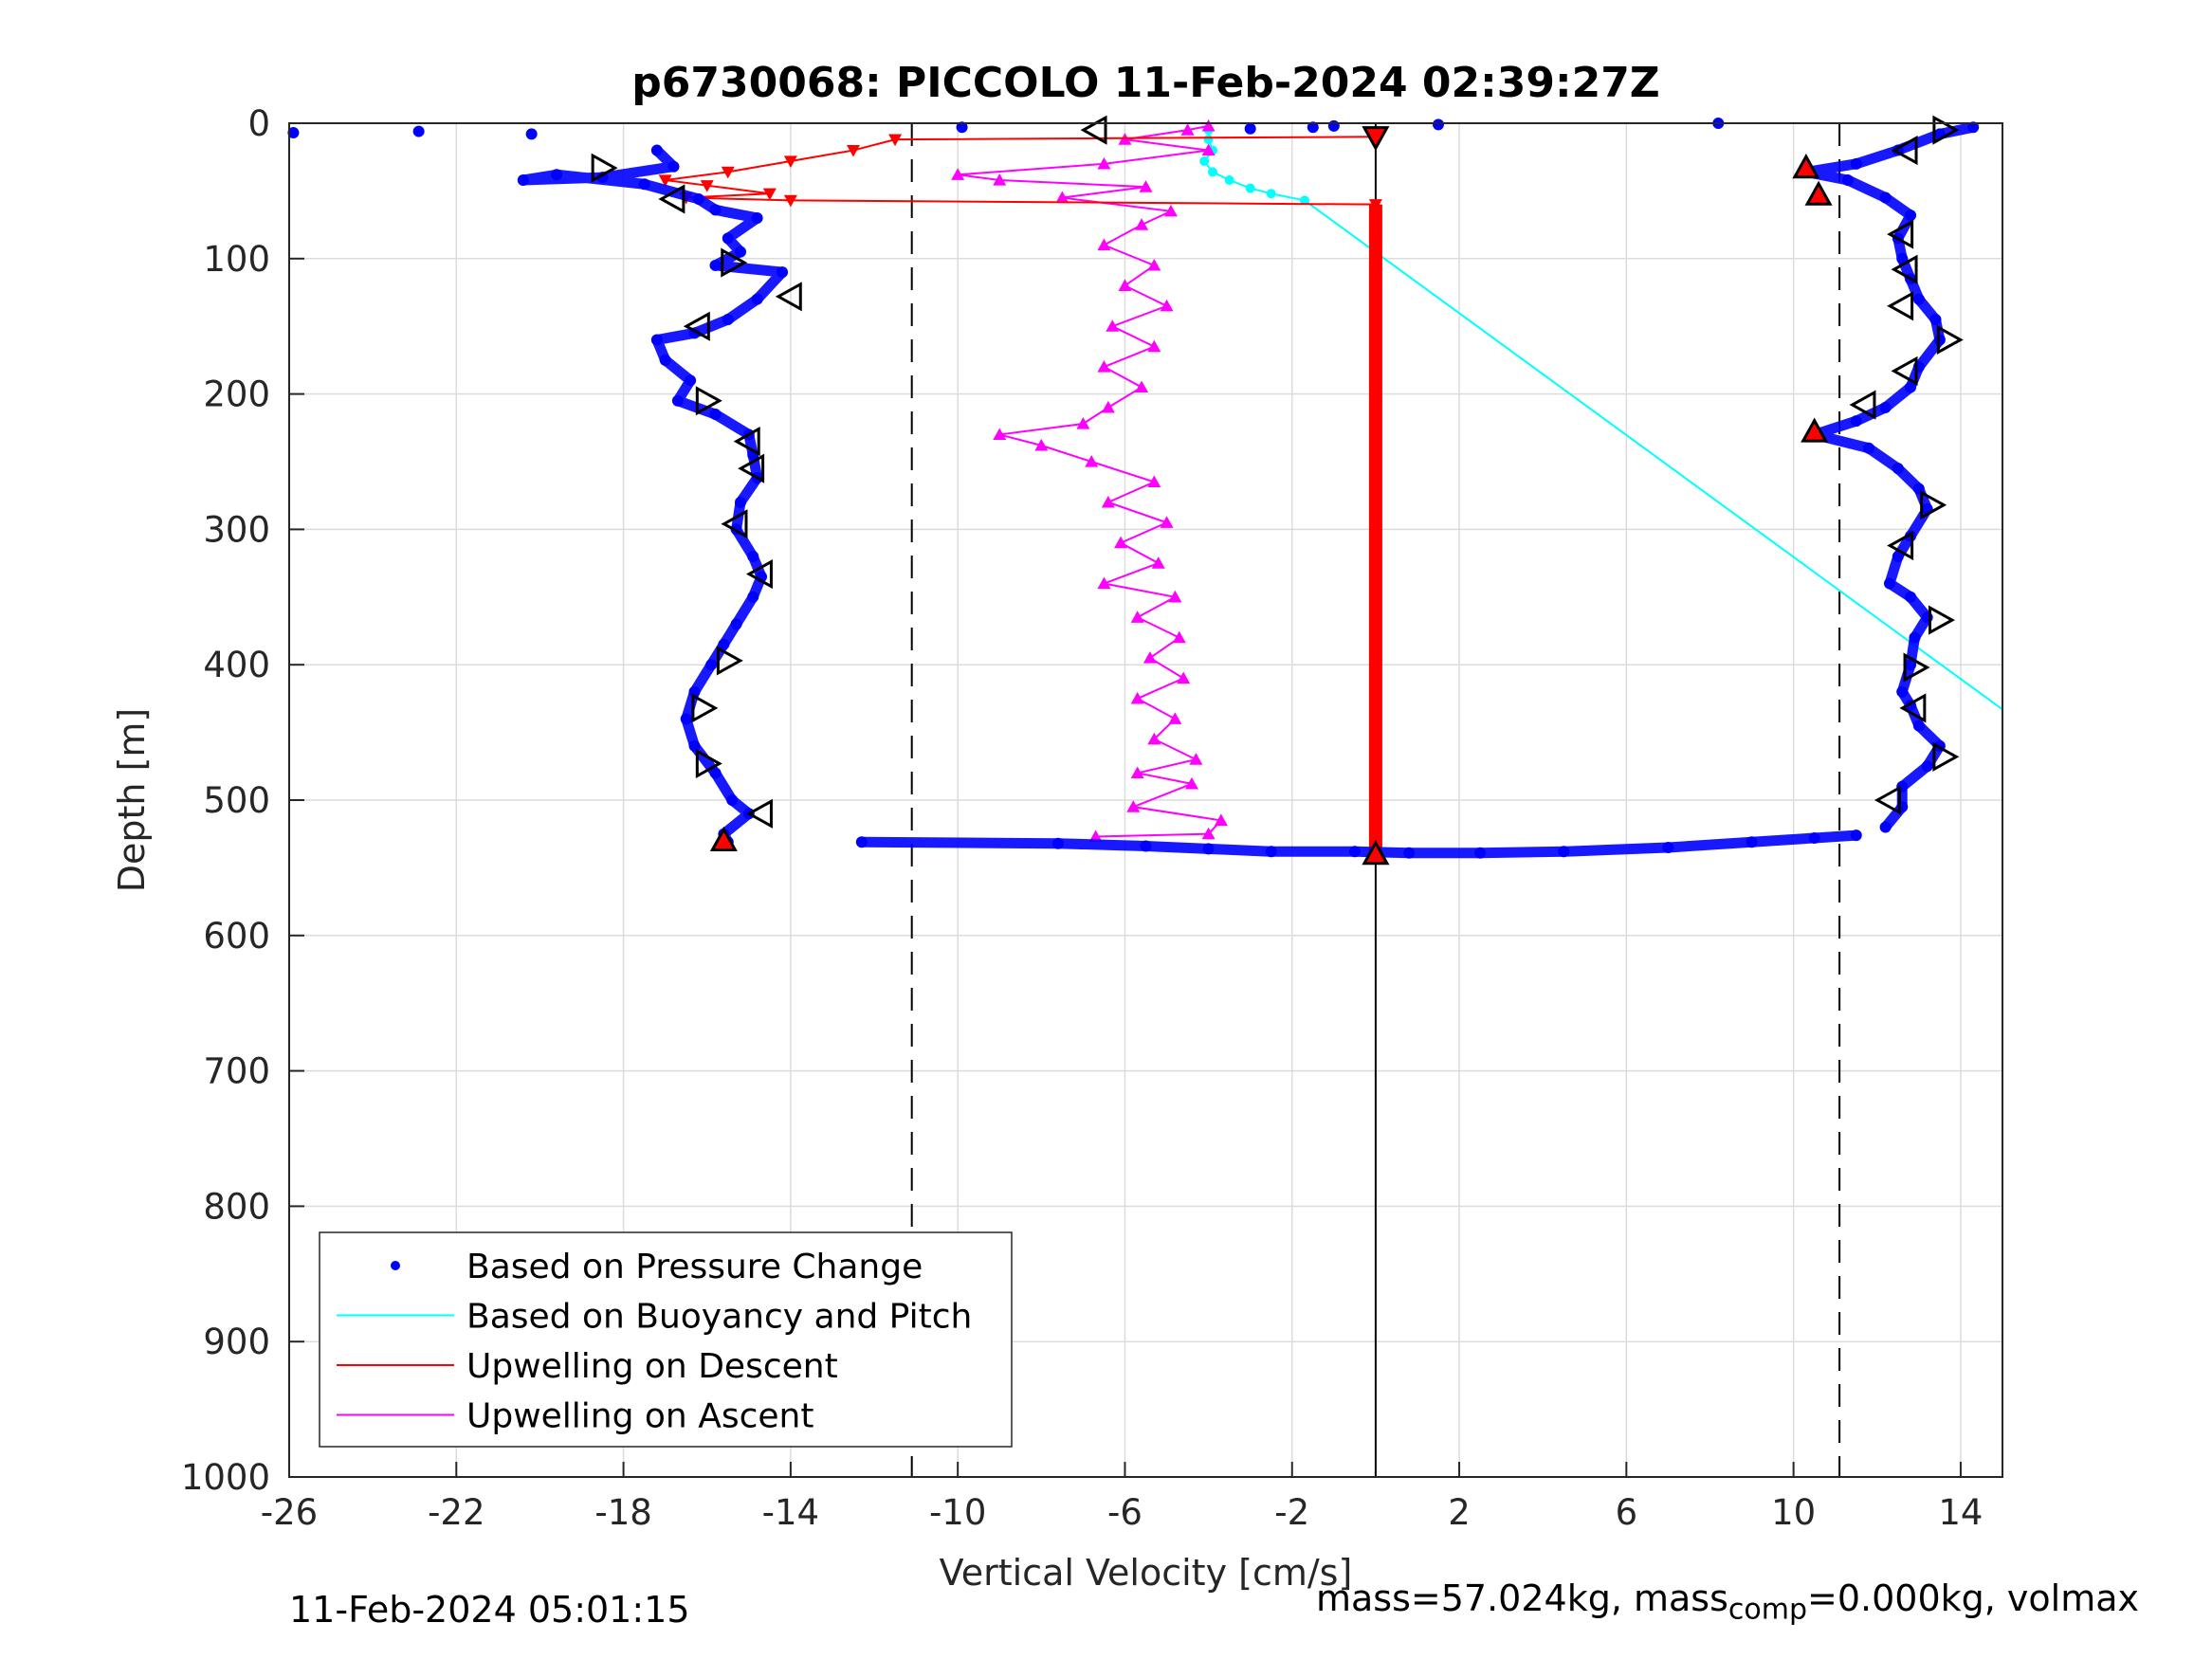 This screenshot has width=2212, height=1659. Describe the element at coordinates (236, 800) in the screenshot. I see `y-tick-label: 500` at that location.